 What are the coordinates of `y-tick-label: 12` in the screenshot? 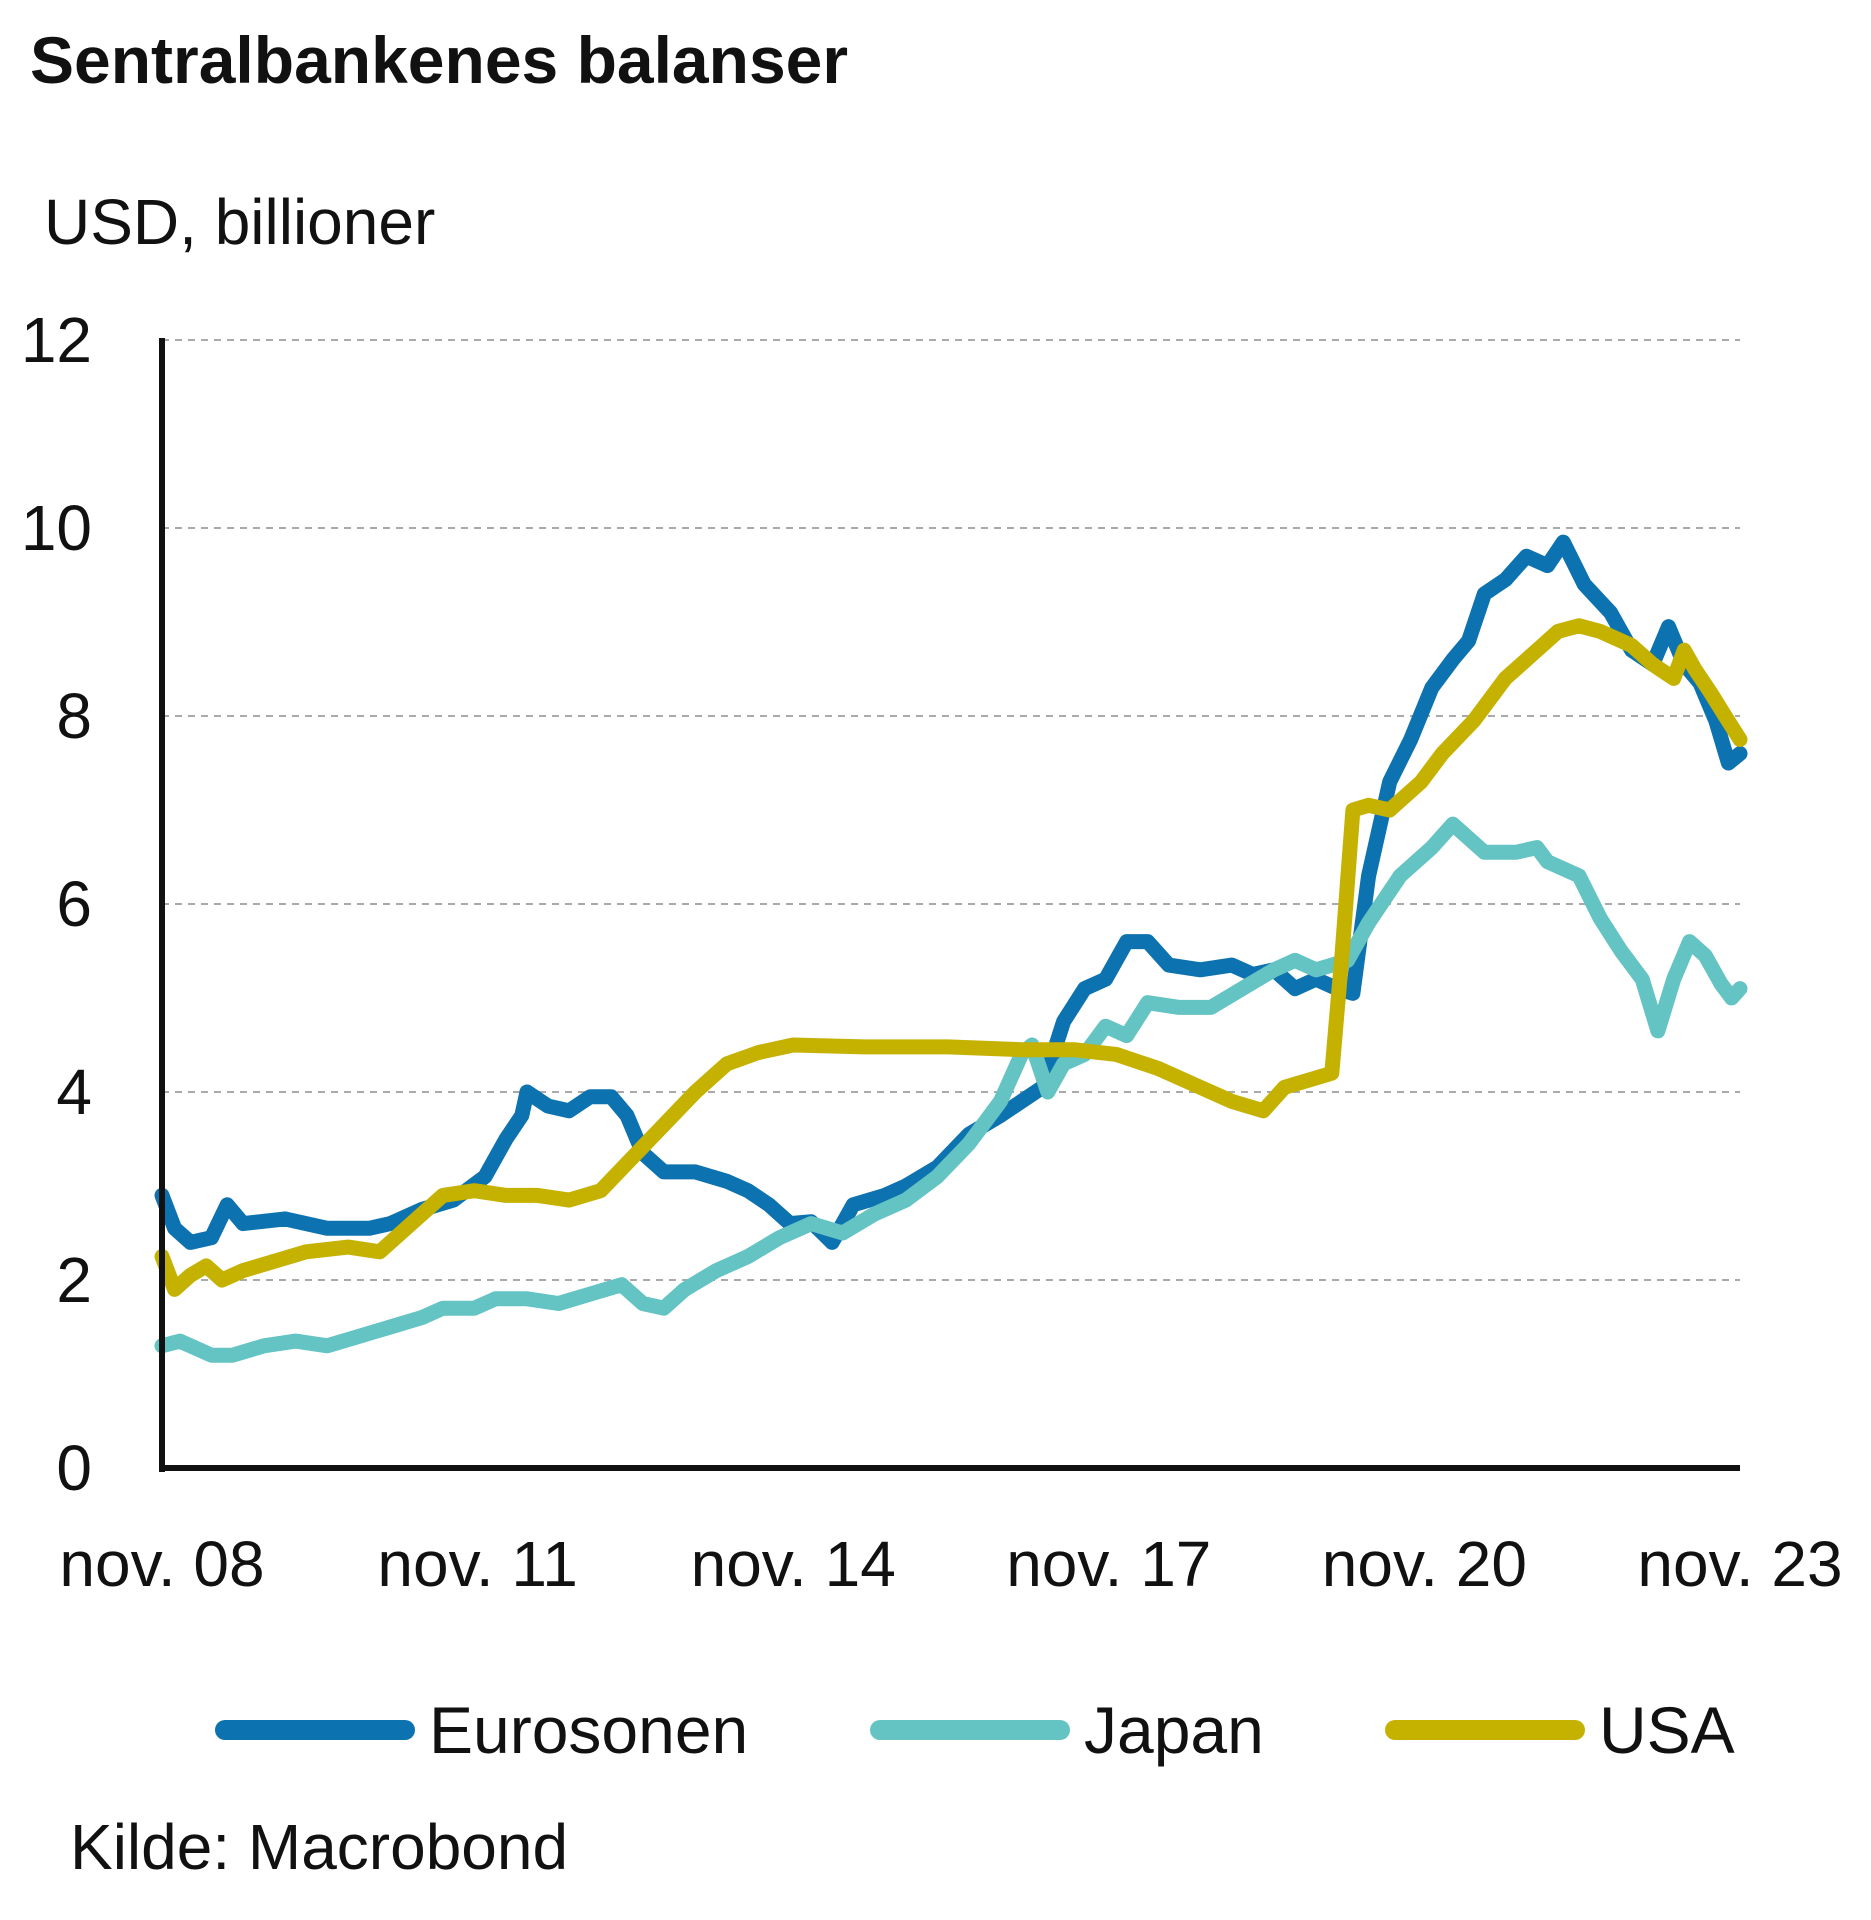 It's located at (56, 340).